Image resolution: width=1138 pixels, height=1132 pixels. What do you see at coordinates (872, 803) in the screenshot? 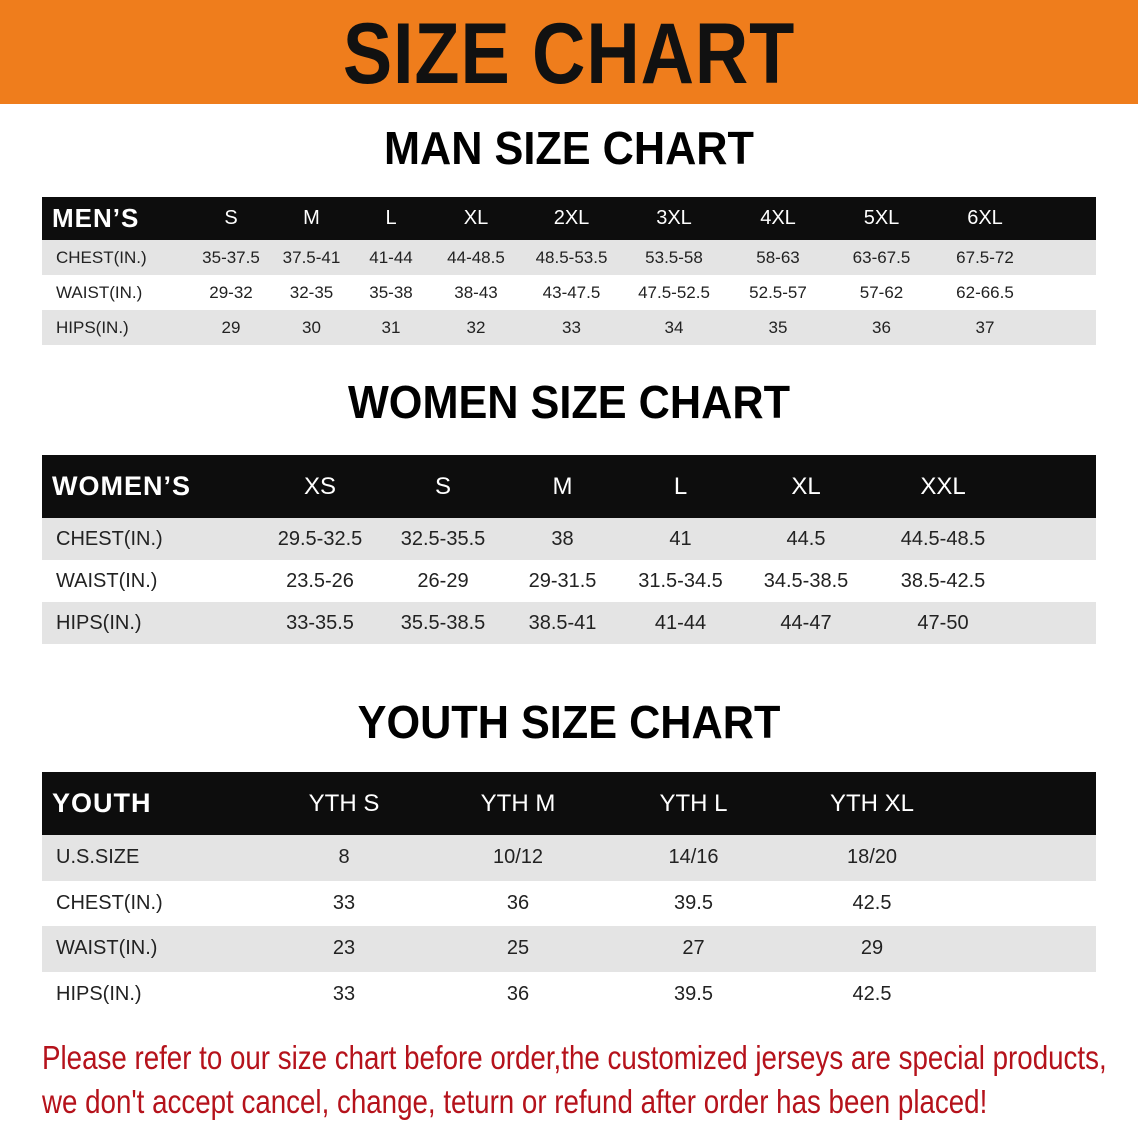
I see `size-header: YTH XL` at bounding box center [872, 803].